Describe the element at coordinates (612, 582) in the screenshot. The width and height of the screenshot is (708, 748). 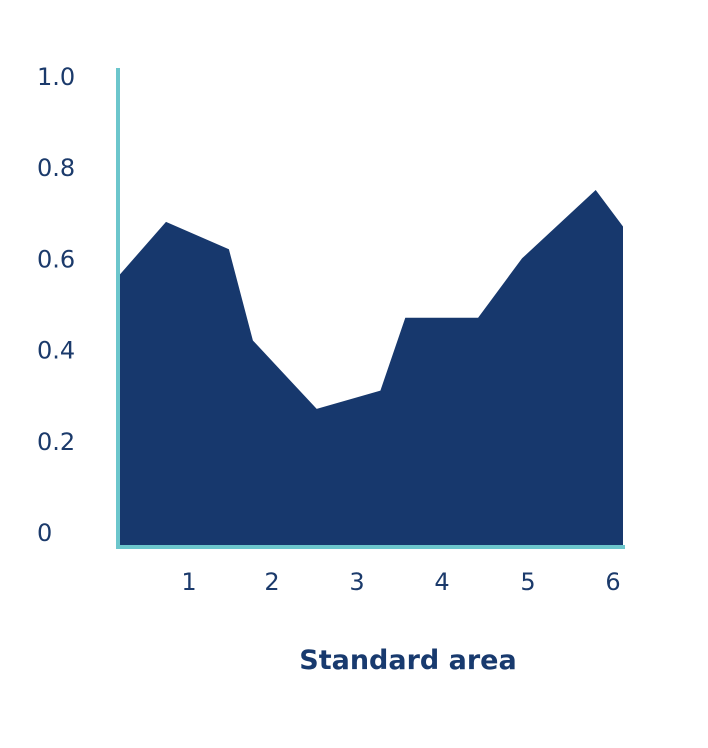
I see `x-tick-label: 6` at that location.